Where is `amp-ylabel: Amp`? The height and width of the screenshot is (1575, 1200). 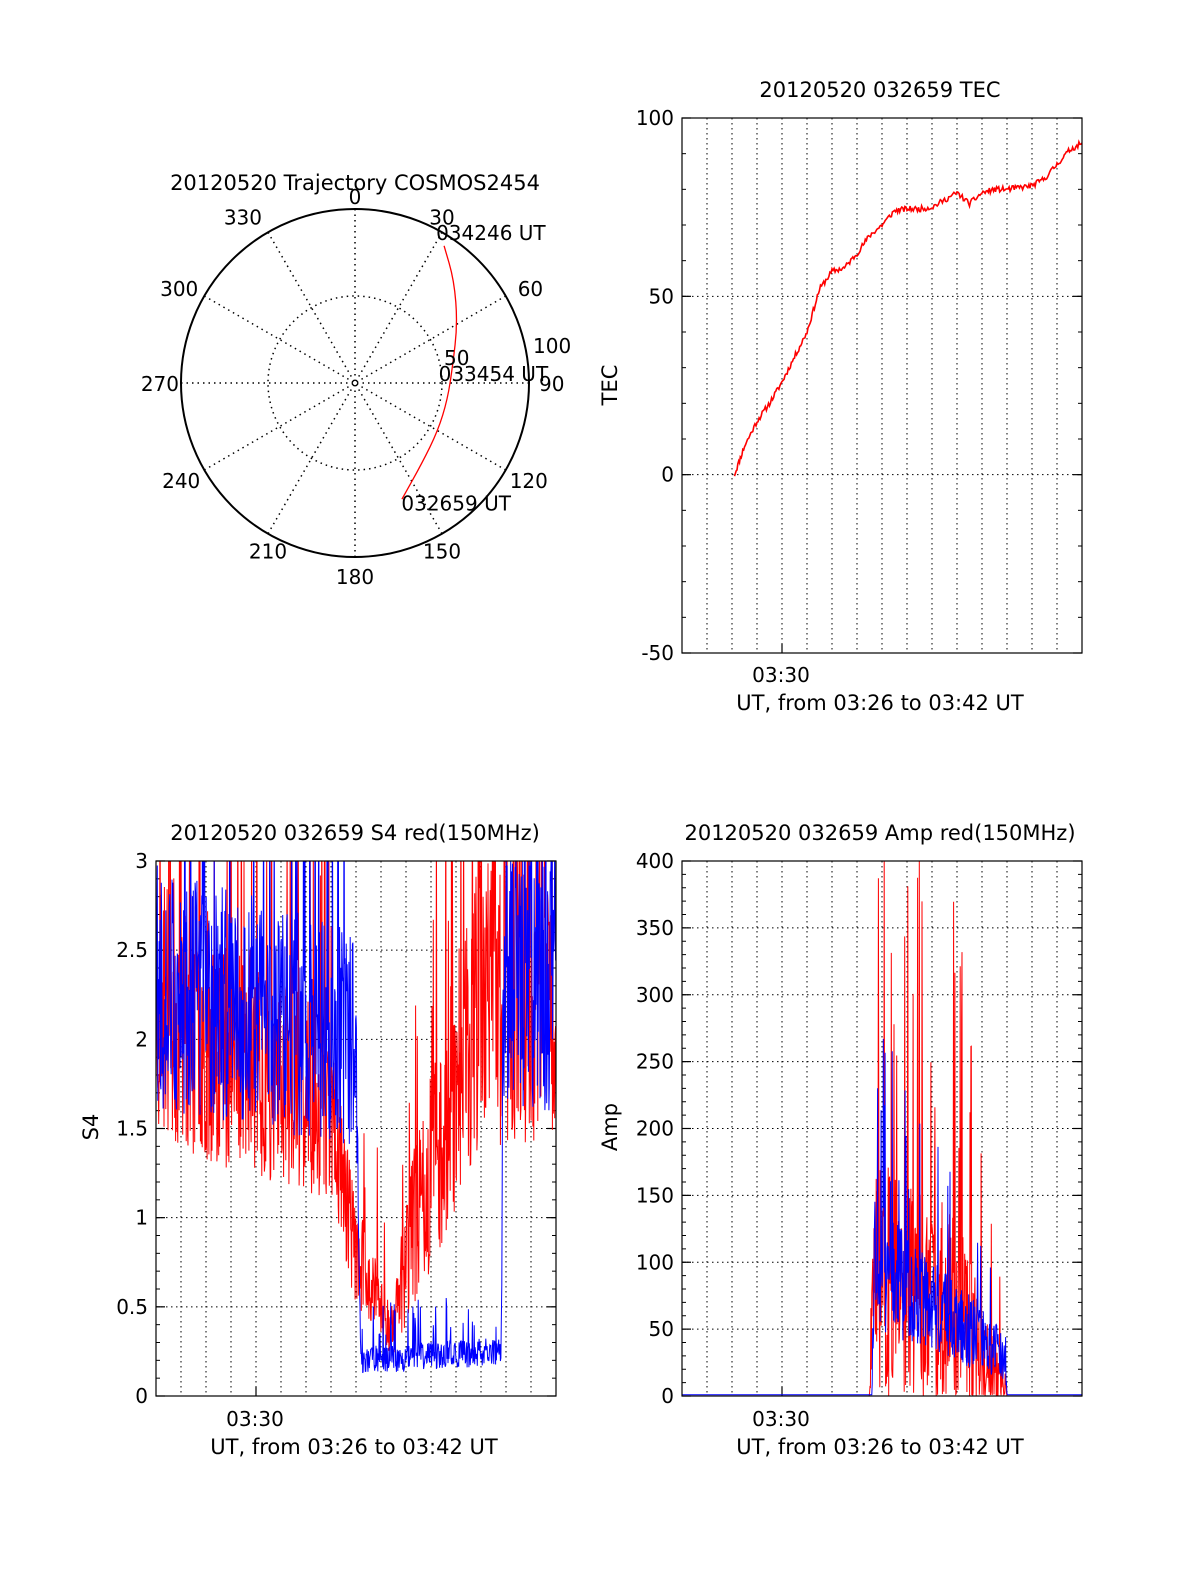 amp-ylabel: Amp is located at coordinates (610, 1127).